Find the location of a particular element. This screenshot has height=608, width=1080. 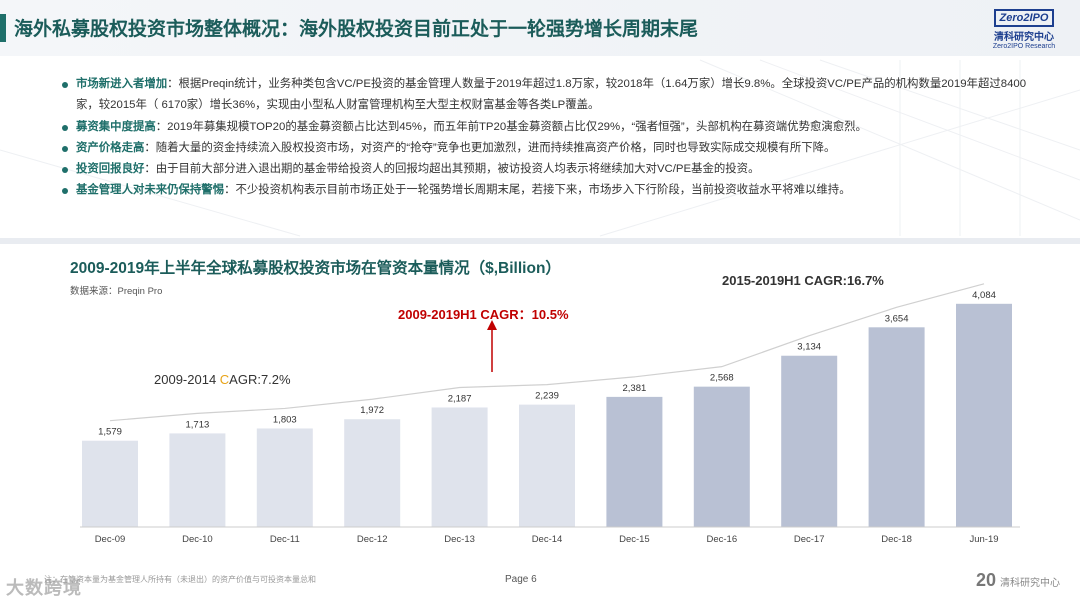

cagr-total-annotation: 2009-2019H1 CAGR：10.5% is located at coordinates (483, 314).